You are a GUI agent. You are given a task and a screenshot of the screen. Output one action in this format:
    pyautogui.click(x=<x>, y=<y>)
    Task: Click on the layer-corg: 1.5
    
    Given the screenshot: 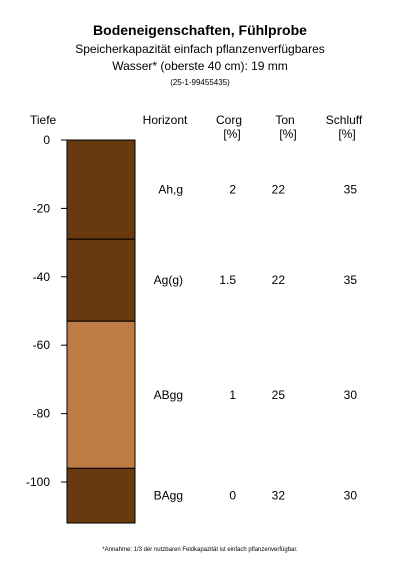 What is the action you would take?
    pyautogui.click(x=227, y=280)
    